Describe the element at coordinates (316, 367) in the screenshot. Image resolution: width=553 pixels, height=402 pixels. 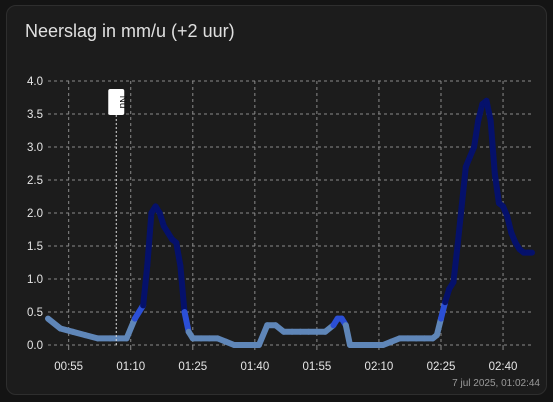
I see `x-tick-label: 01:55` at that location.